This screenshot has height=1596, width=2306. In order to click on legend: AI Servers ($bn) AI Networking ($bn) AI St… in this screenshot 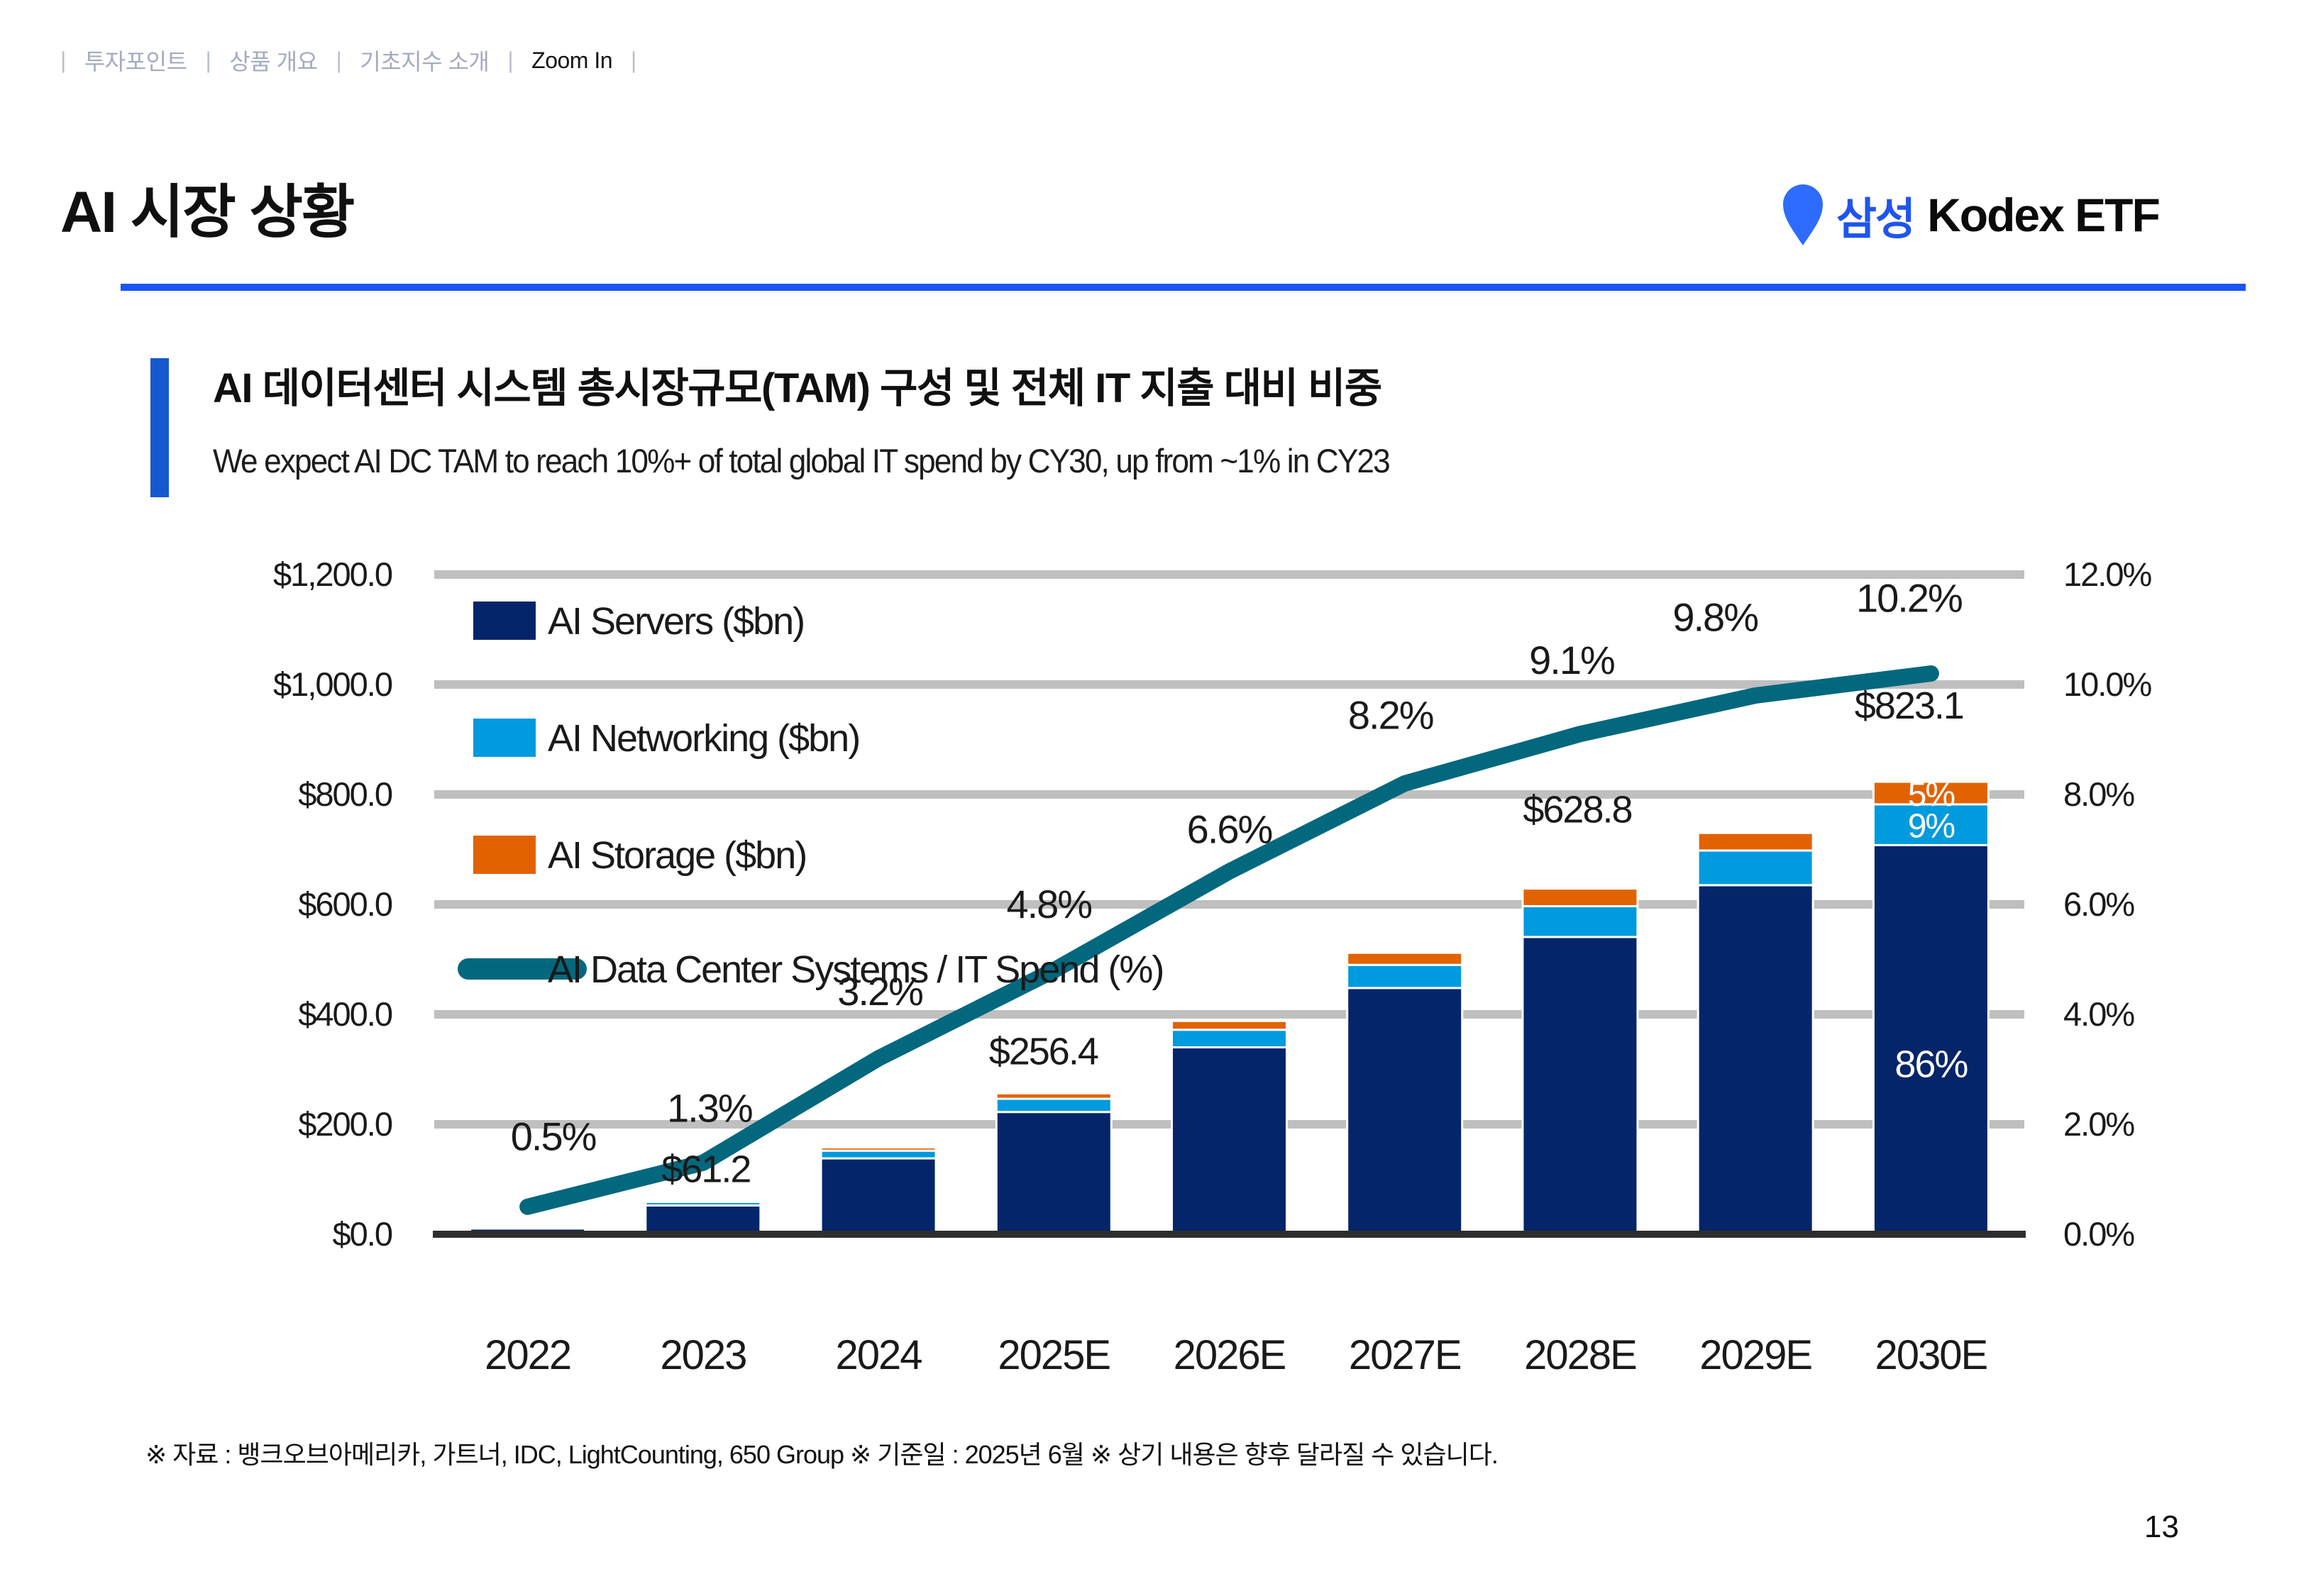, I will do `click(811, 795)`.